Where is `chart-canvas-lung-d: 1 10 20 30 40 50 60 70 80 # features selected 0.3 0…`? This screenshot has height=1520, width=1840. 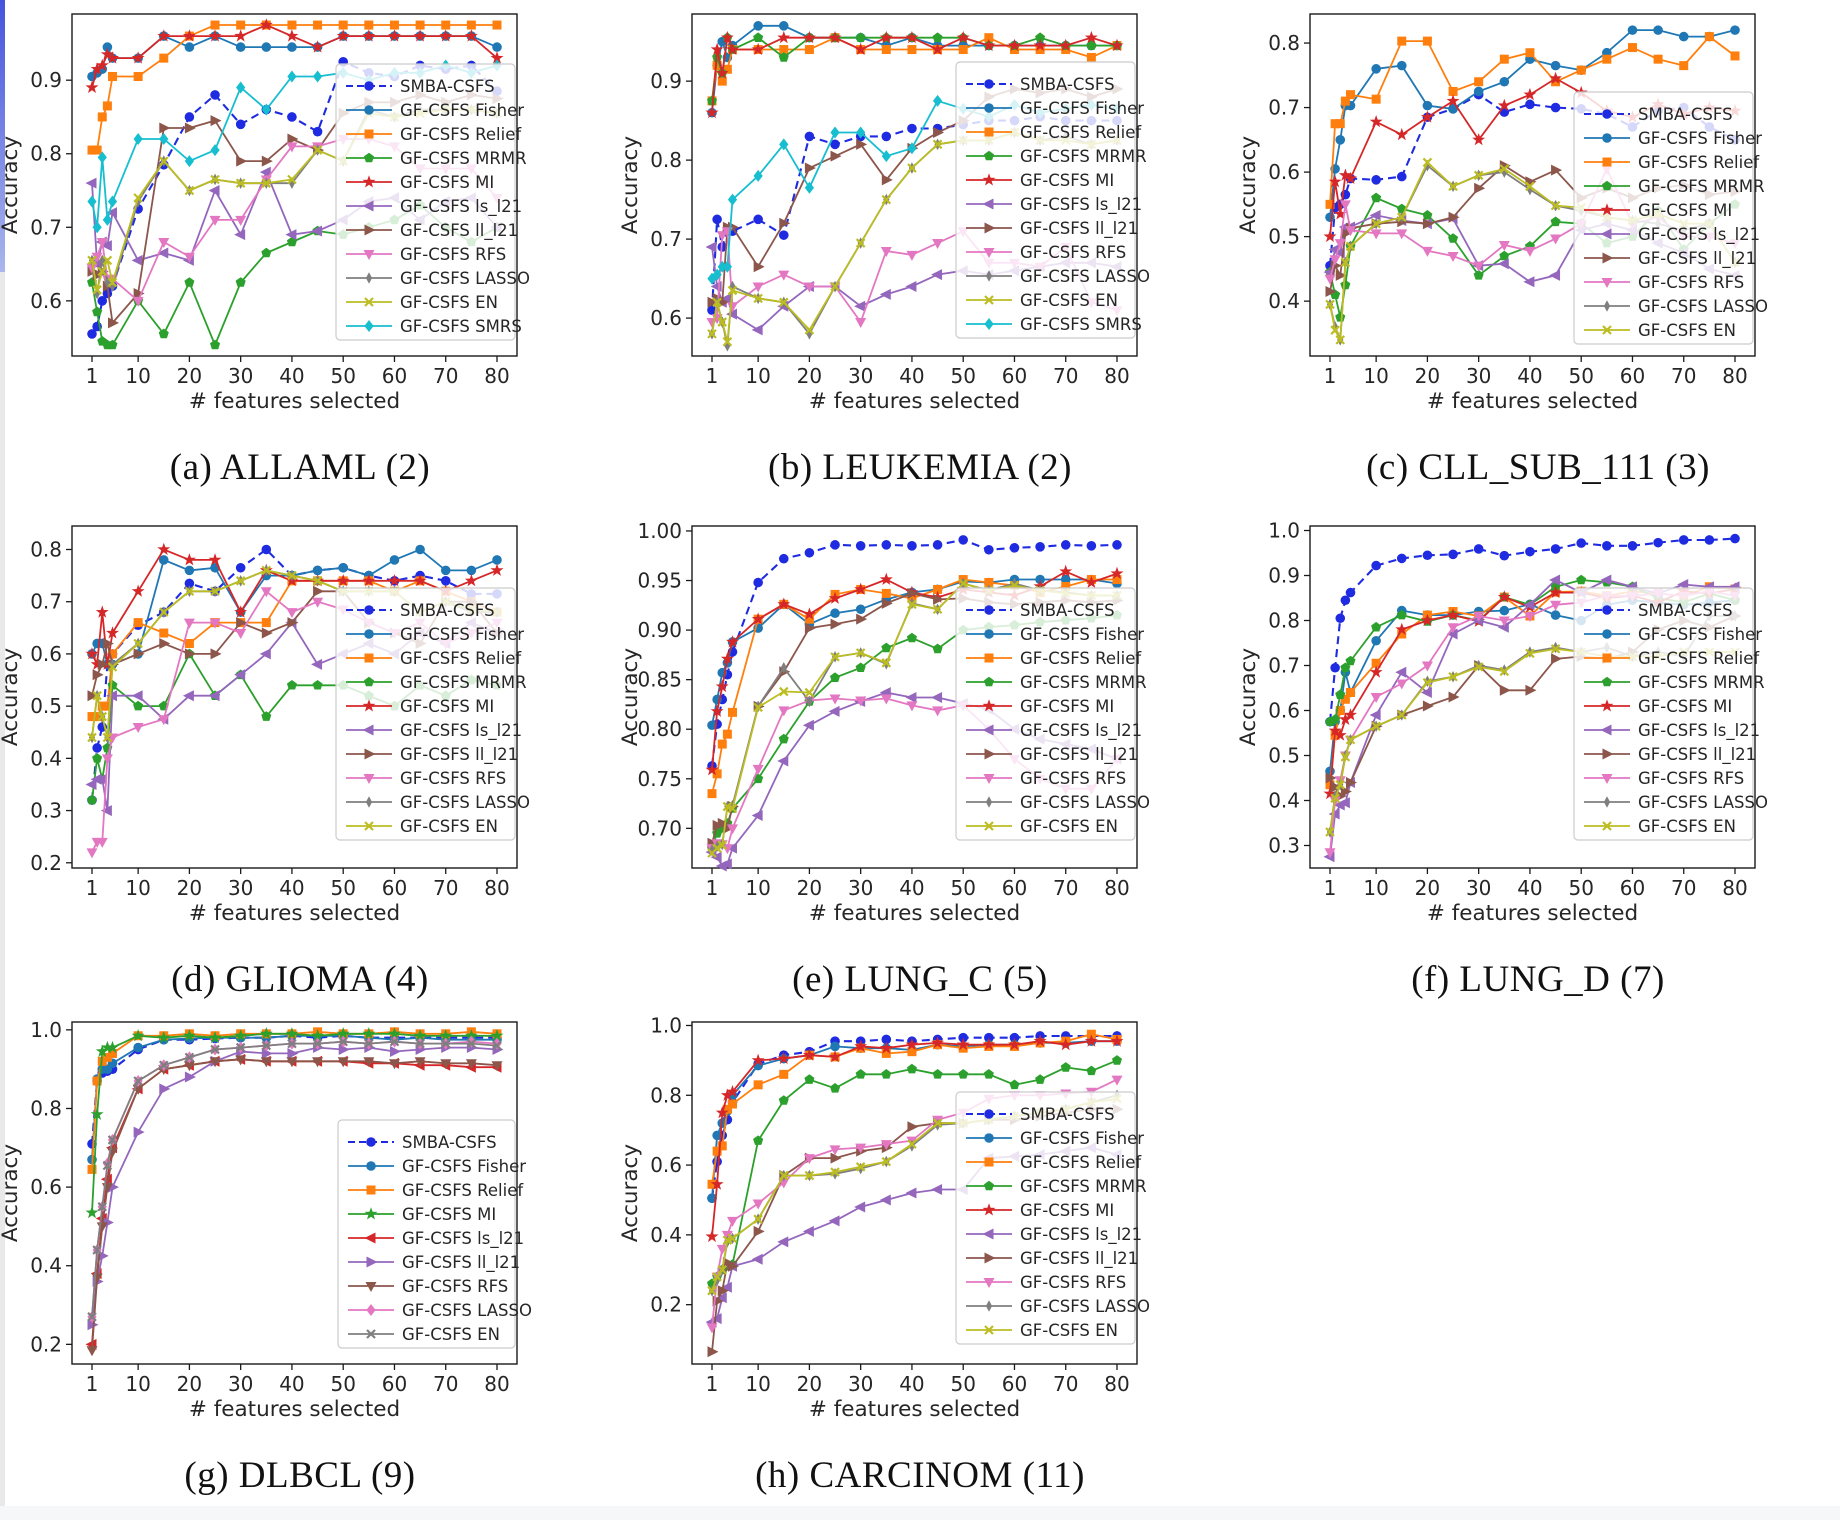
chart-canvas-lung-d: 1 10 20 30 40 50 60 70 80 # features selected 0.3 0… is located at coordinates (1537, 727).